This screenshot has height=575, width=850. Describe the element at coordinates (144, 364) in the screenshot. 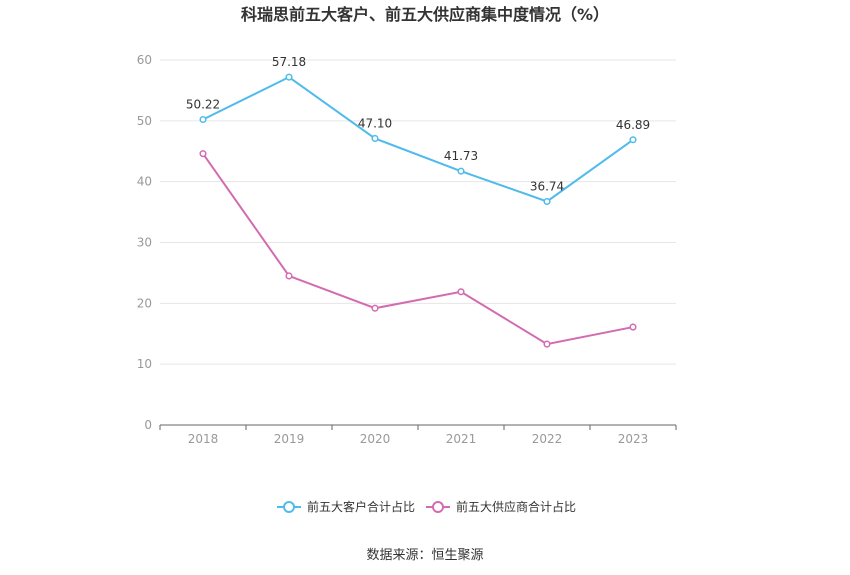

I see `y-tick-label: 10` at that location.